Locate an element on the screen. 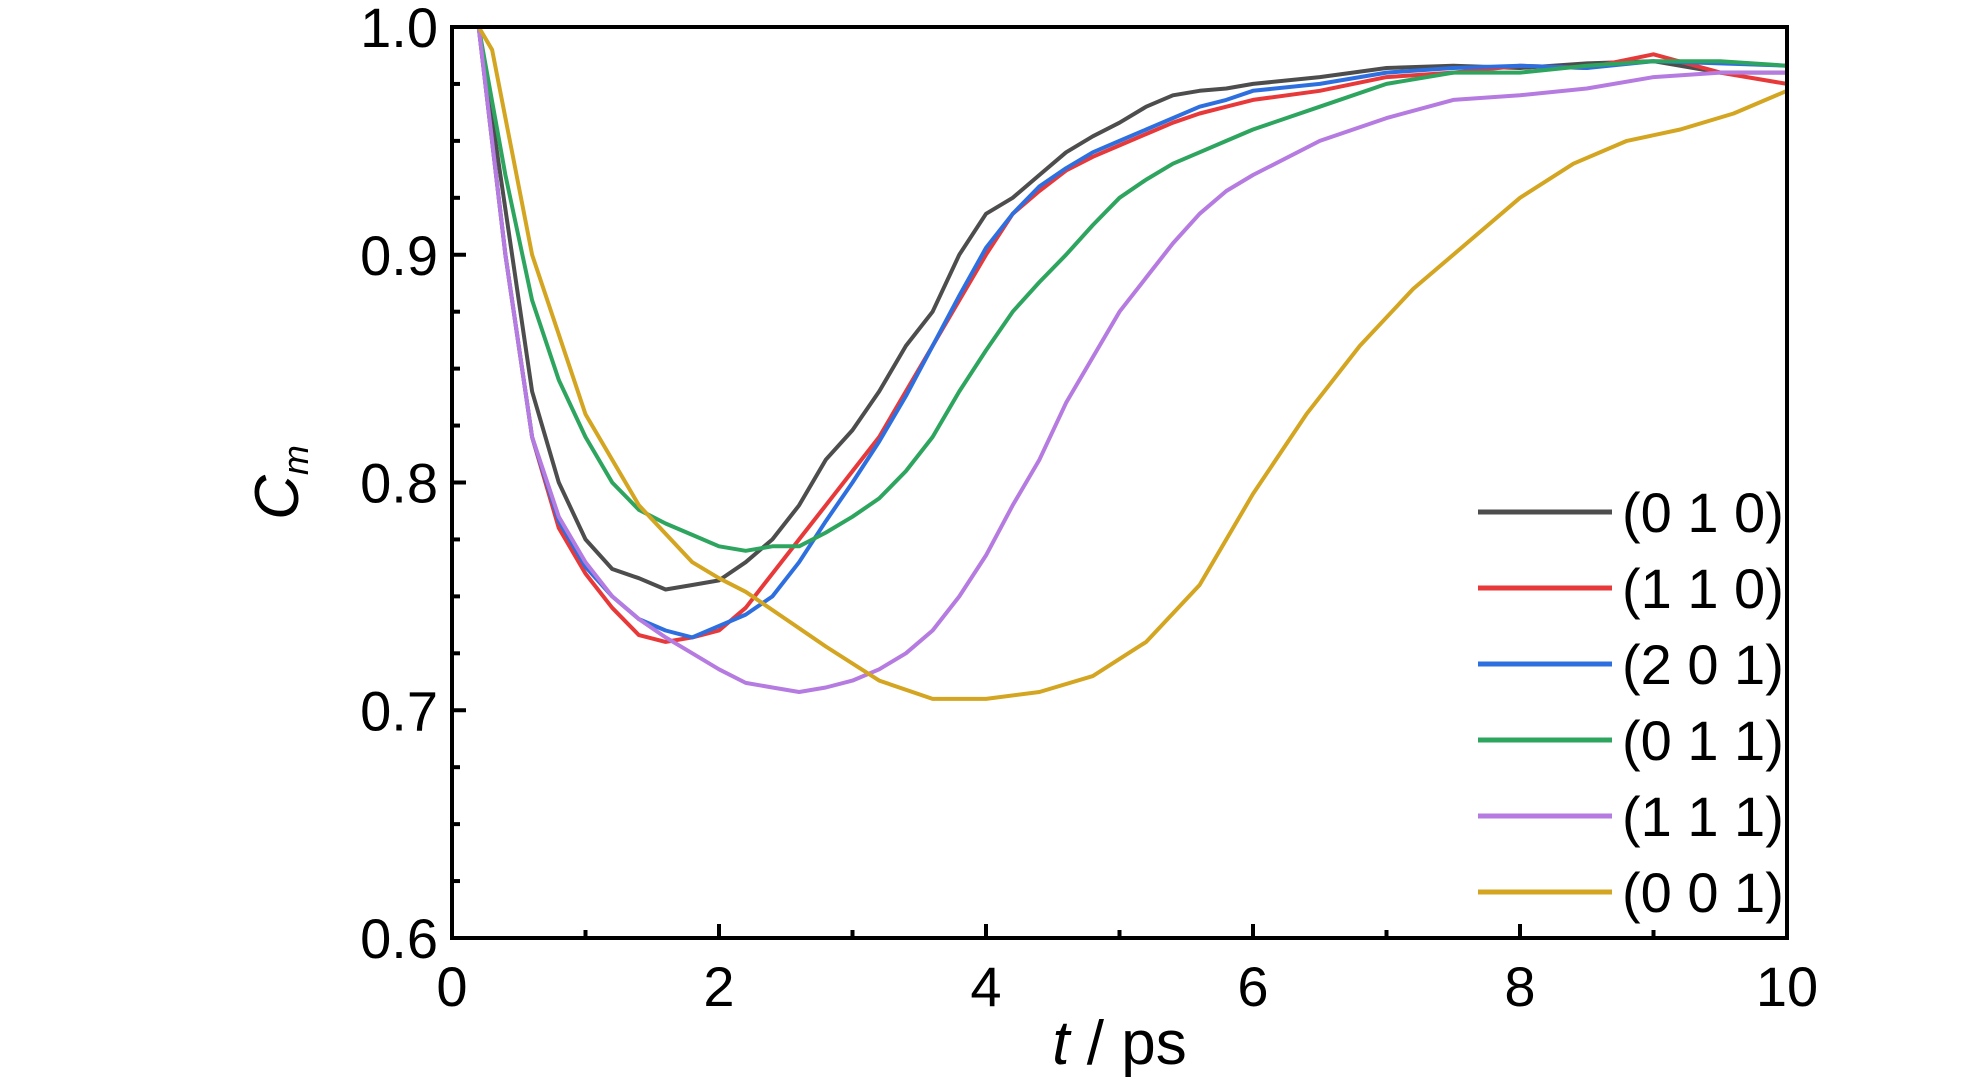 Image resolution: width=1984 pixels, height=1087 pixels. y-tick-label: 1.0 is located at coordinates (399, 29).